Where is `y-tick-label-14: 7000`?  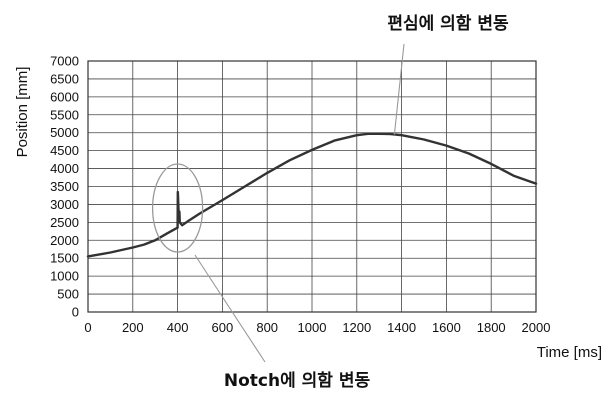 y-tick-label-14: 7000 is located at coordinates (64, 61).